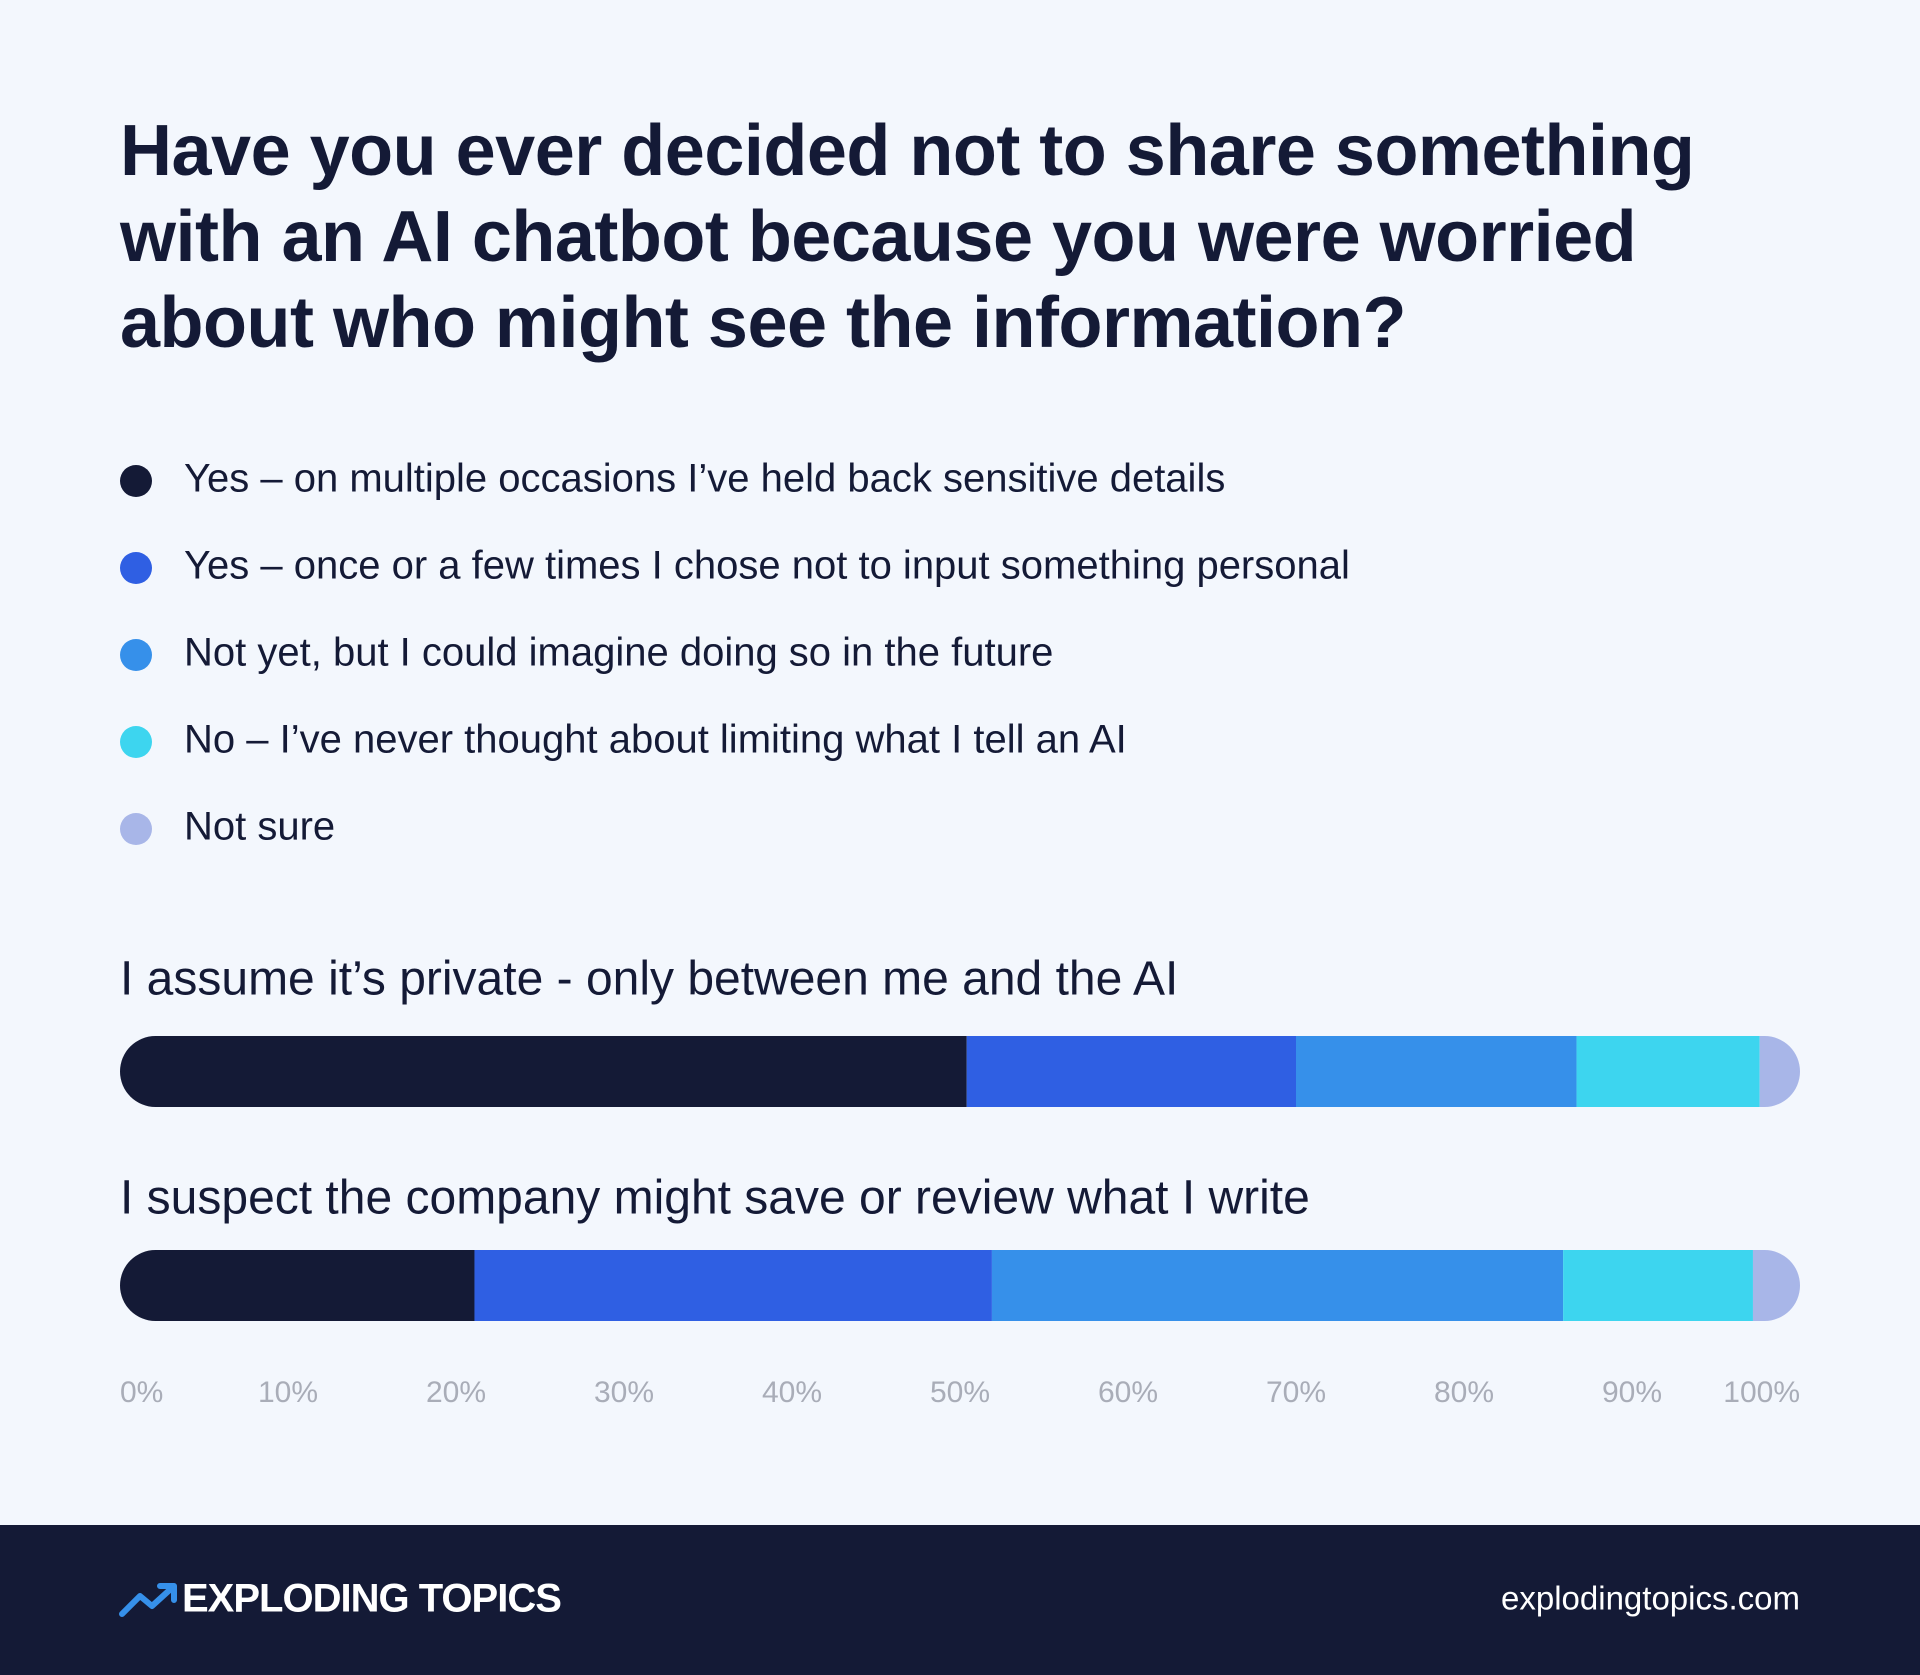 This screenshot has width=1920, height=1675. What do you see at coordinates (1296, 1392) in the screenshot?
I see `x-tick-label: 70%` at bounding box center [1296, 1392].